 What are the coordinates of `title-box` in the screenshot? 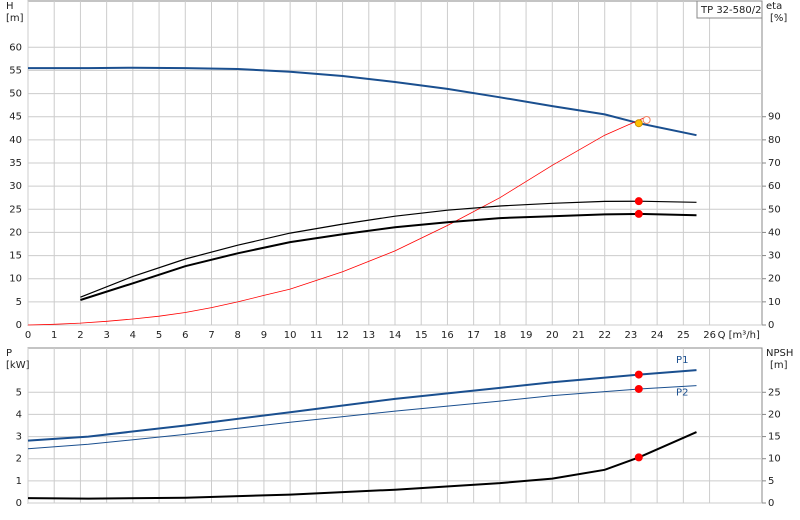 It's located at (729, 9).